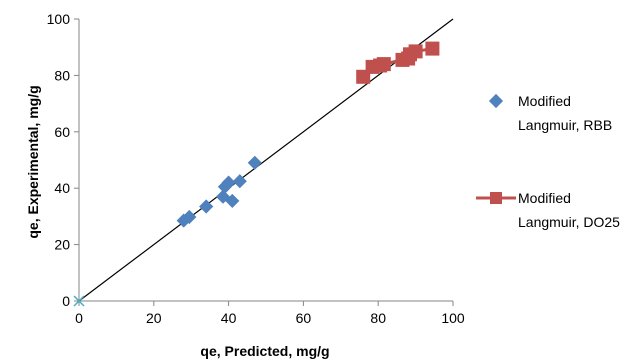 The image size is (644, 364). I want to click on x-tick-label: 20, so click(154, 318).